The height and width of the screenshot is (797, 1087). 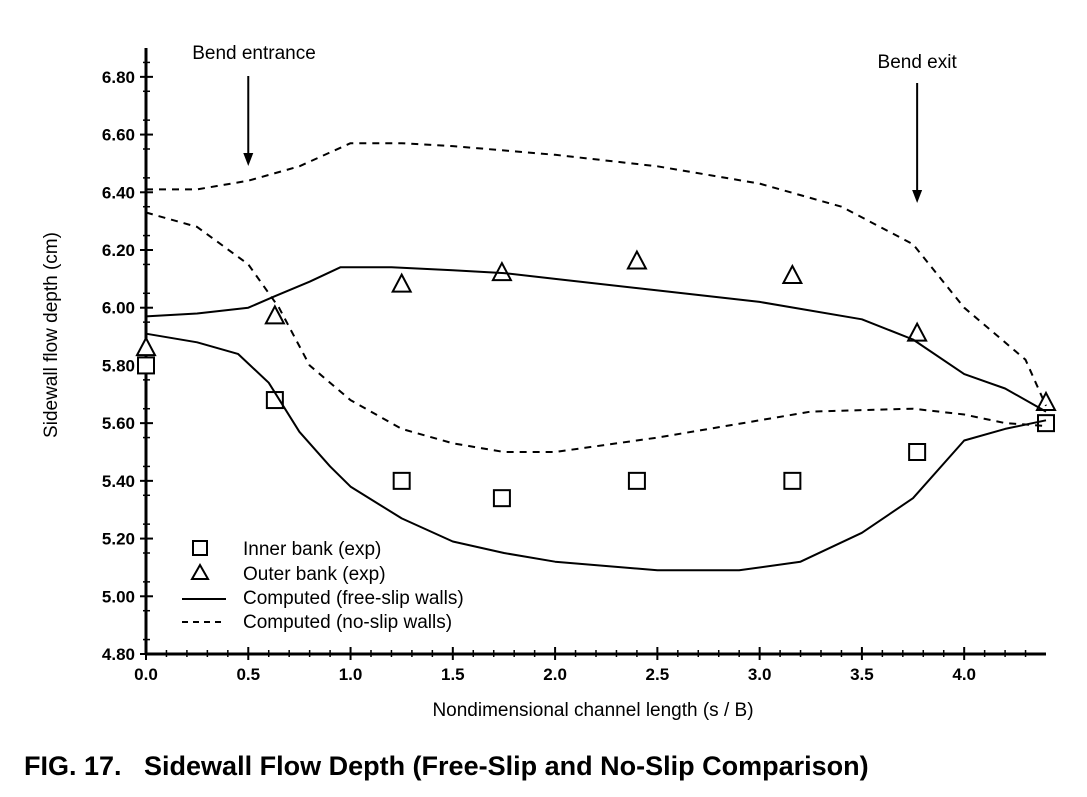 I want to click on y-tick-label: 5.80, so click(x=118, y=365).